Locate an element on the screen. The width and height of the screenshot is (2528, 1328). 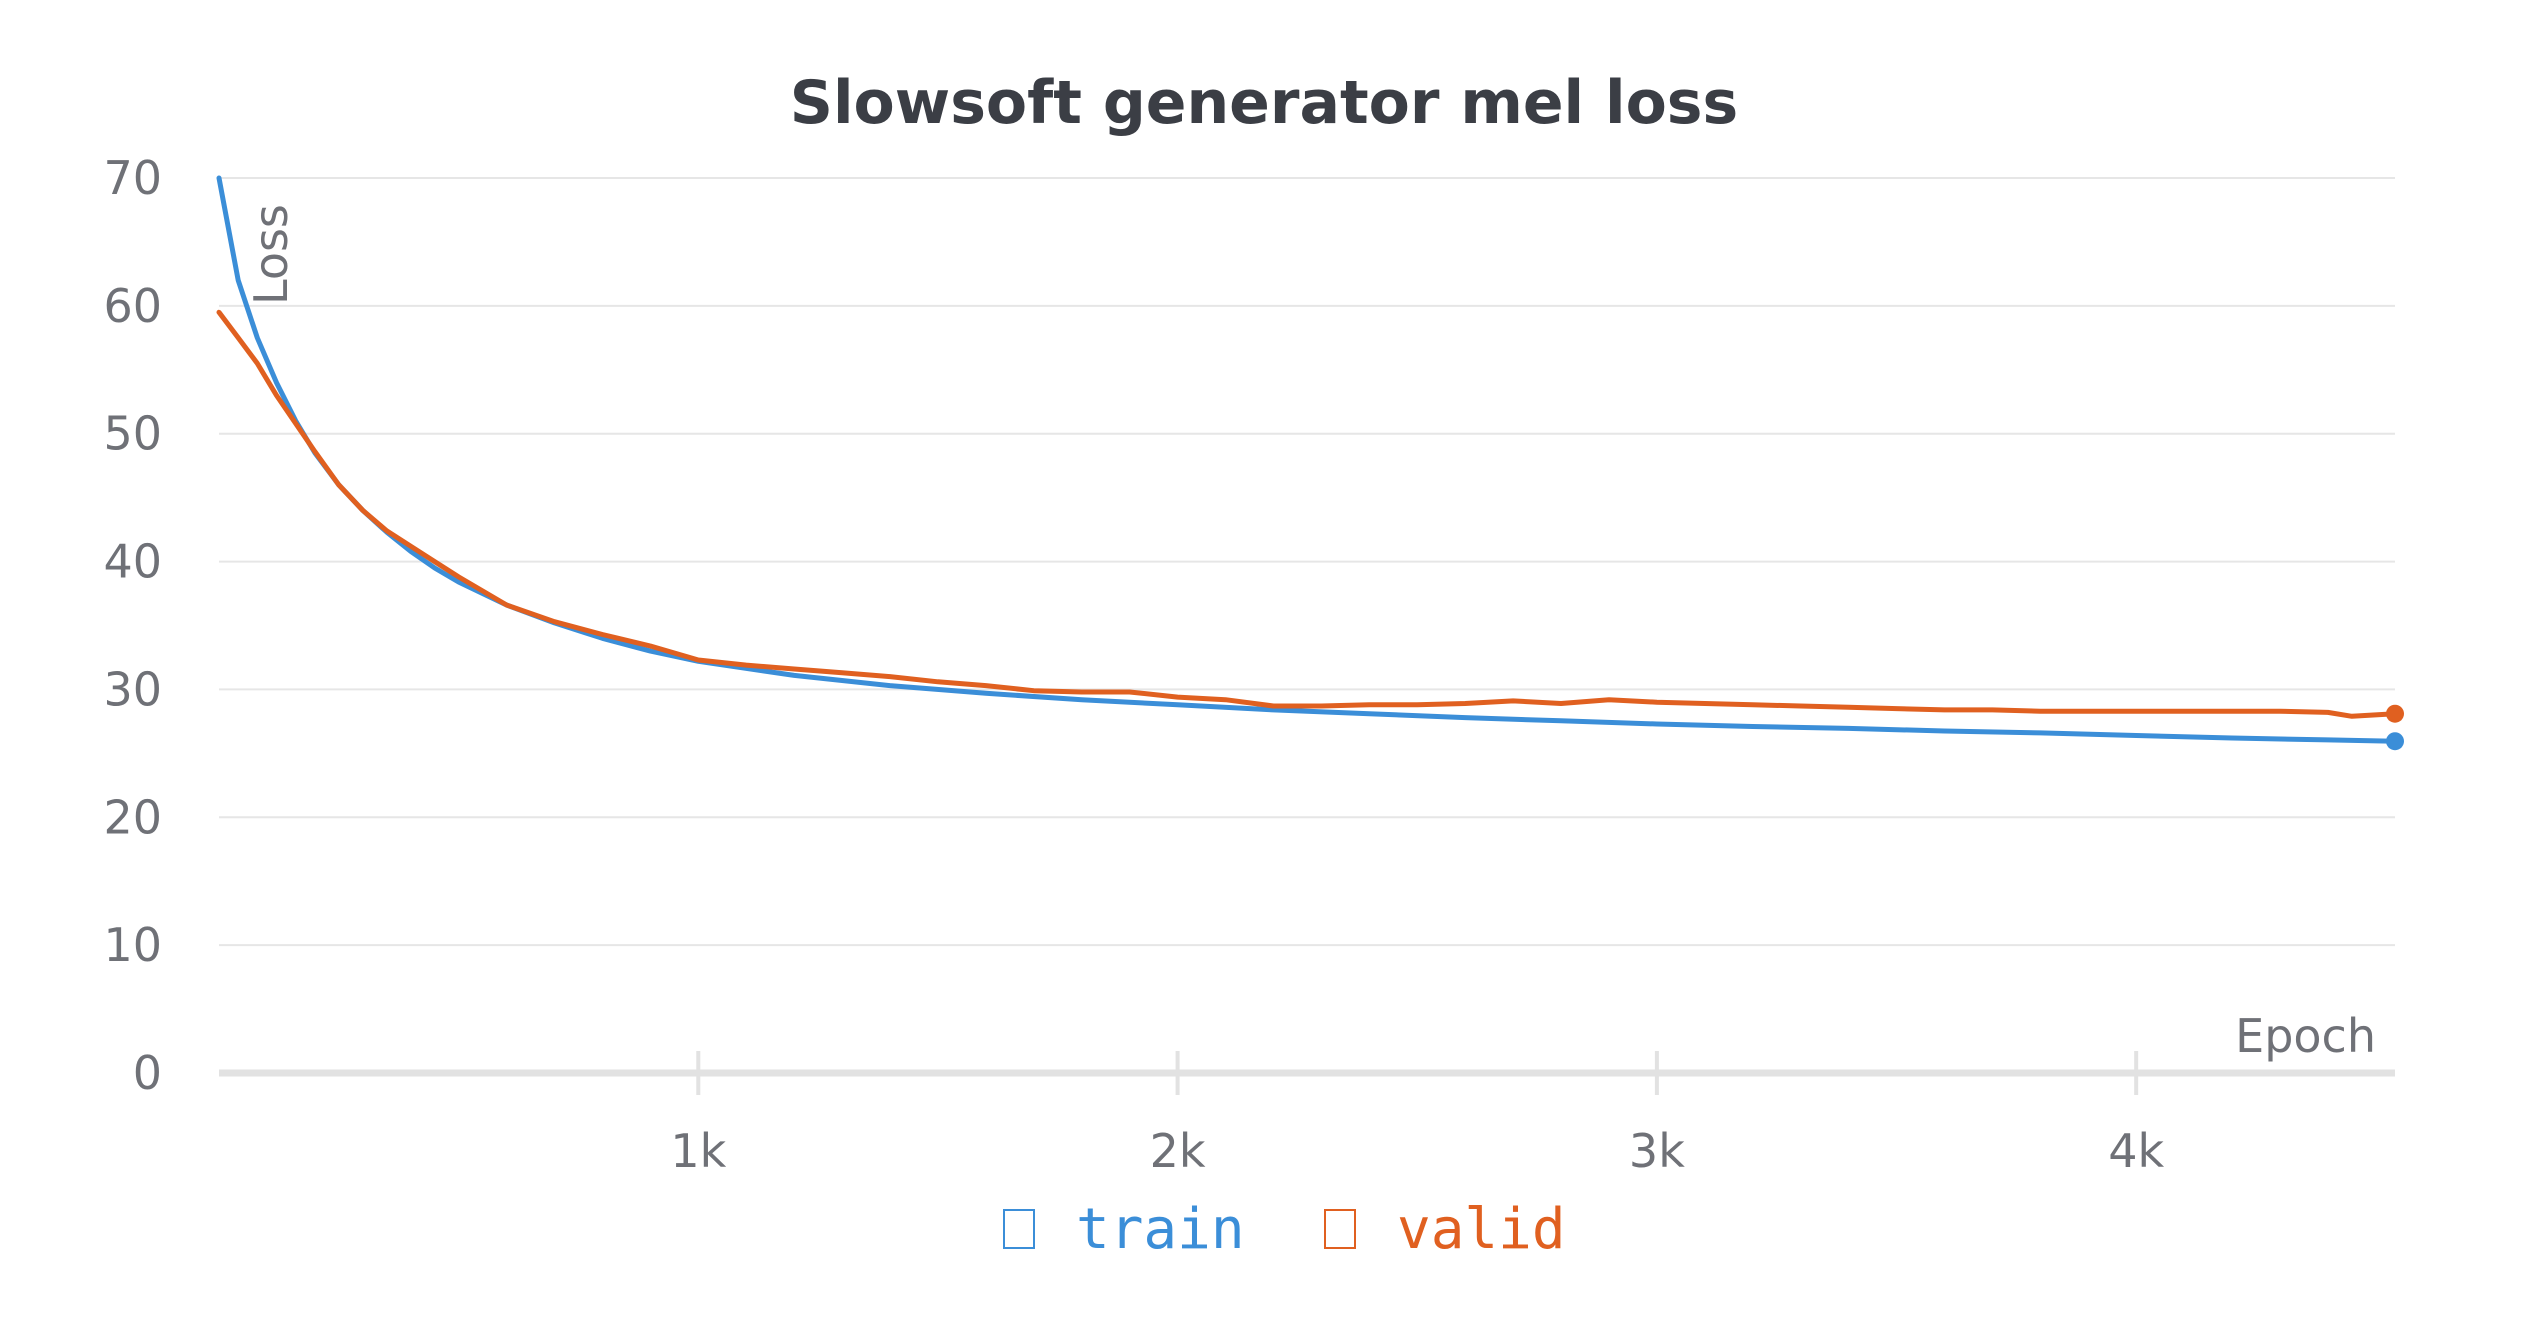
legend-label-valid: valid is located at coordinates (1481, 1229).